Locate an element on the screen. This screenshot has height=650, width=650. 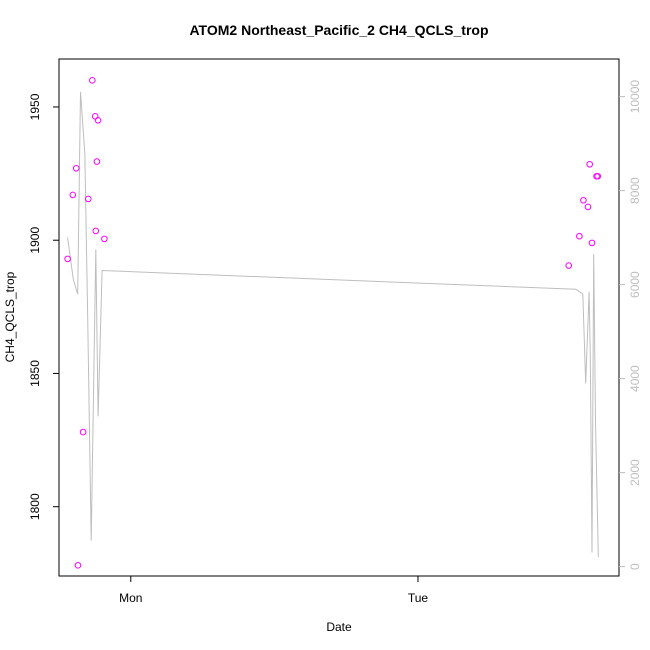
y-left-tick-label: 1800 is located at coordinates (35, 506).